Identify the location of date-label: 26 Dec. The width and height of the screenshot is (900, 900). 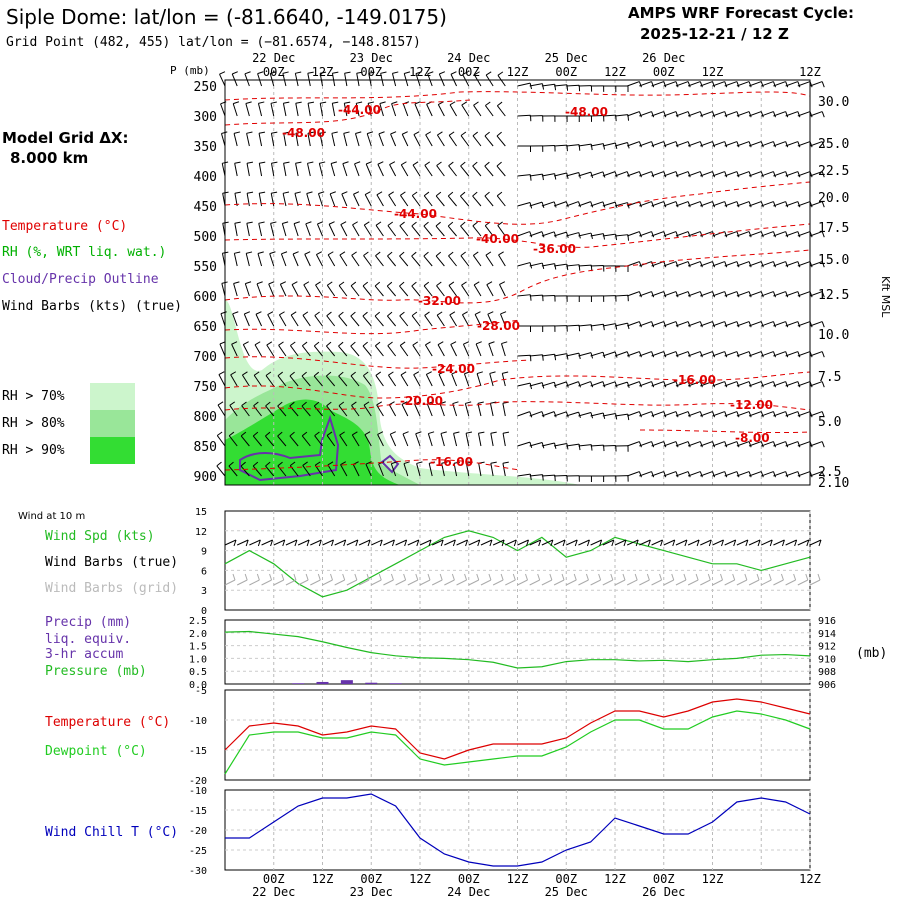
(663, 58).